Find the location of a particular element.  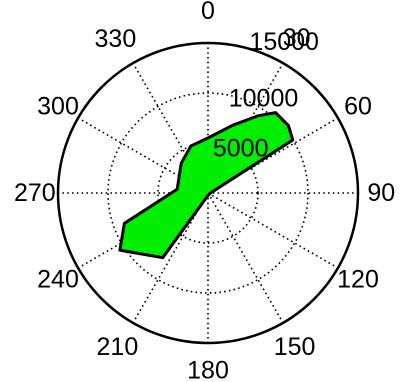

angle-label-180: 180 is located at coordinates (208, 369).